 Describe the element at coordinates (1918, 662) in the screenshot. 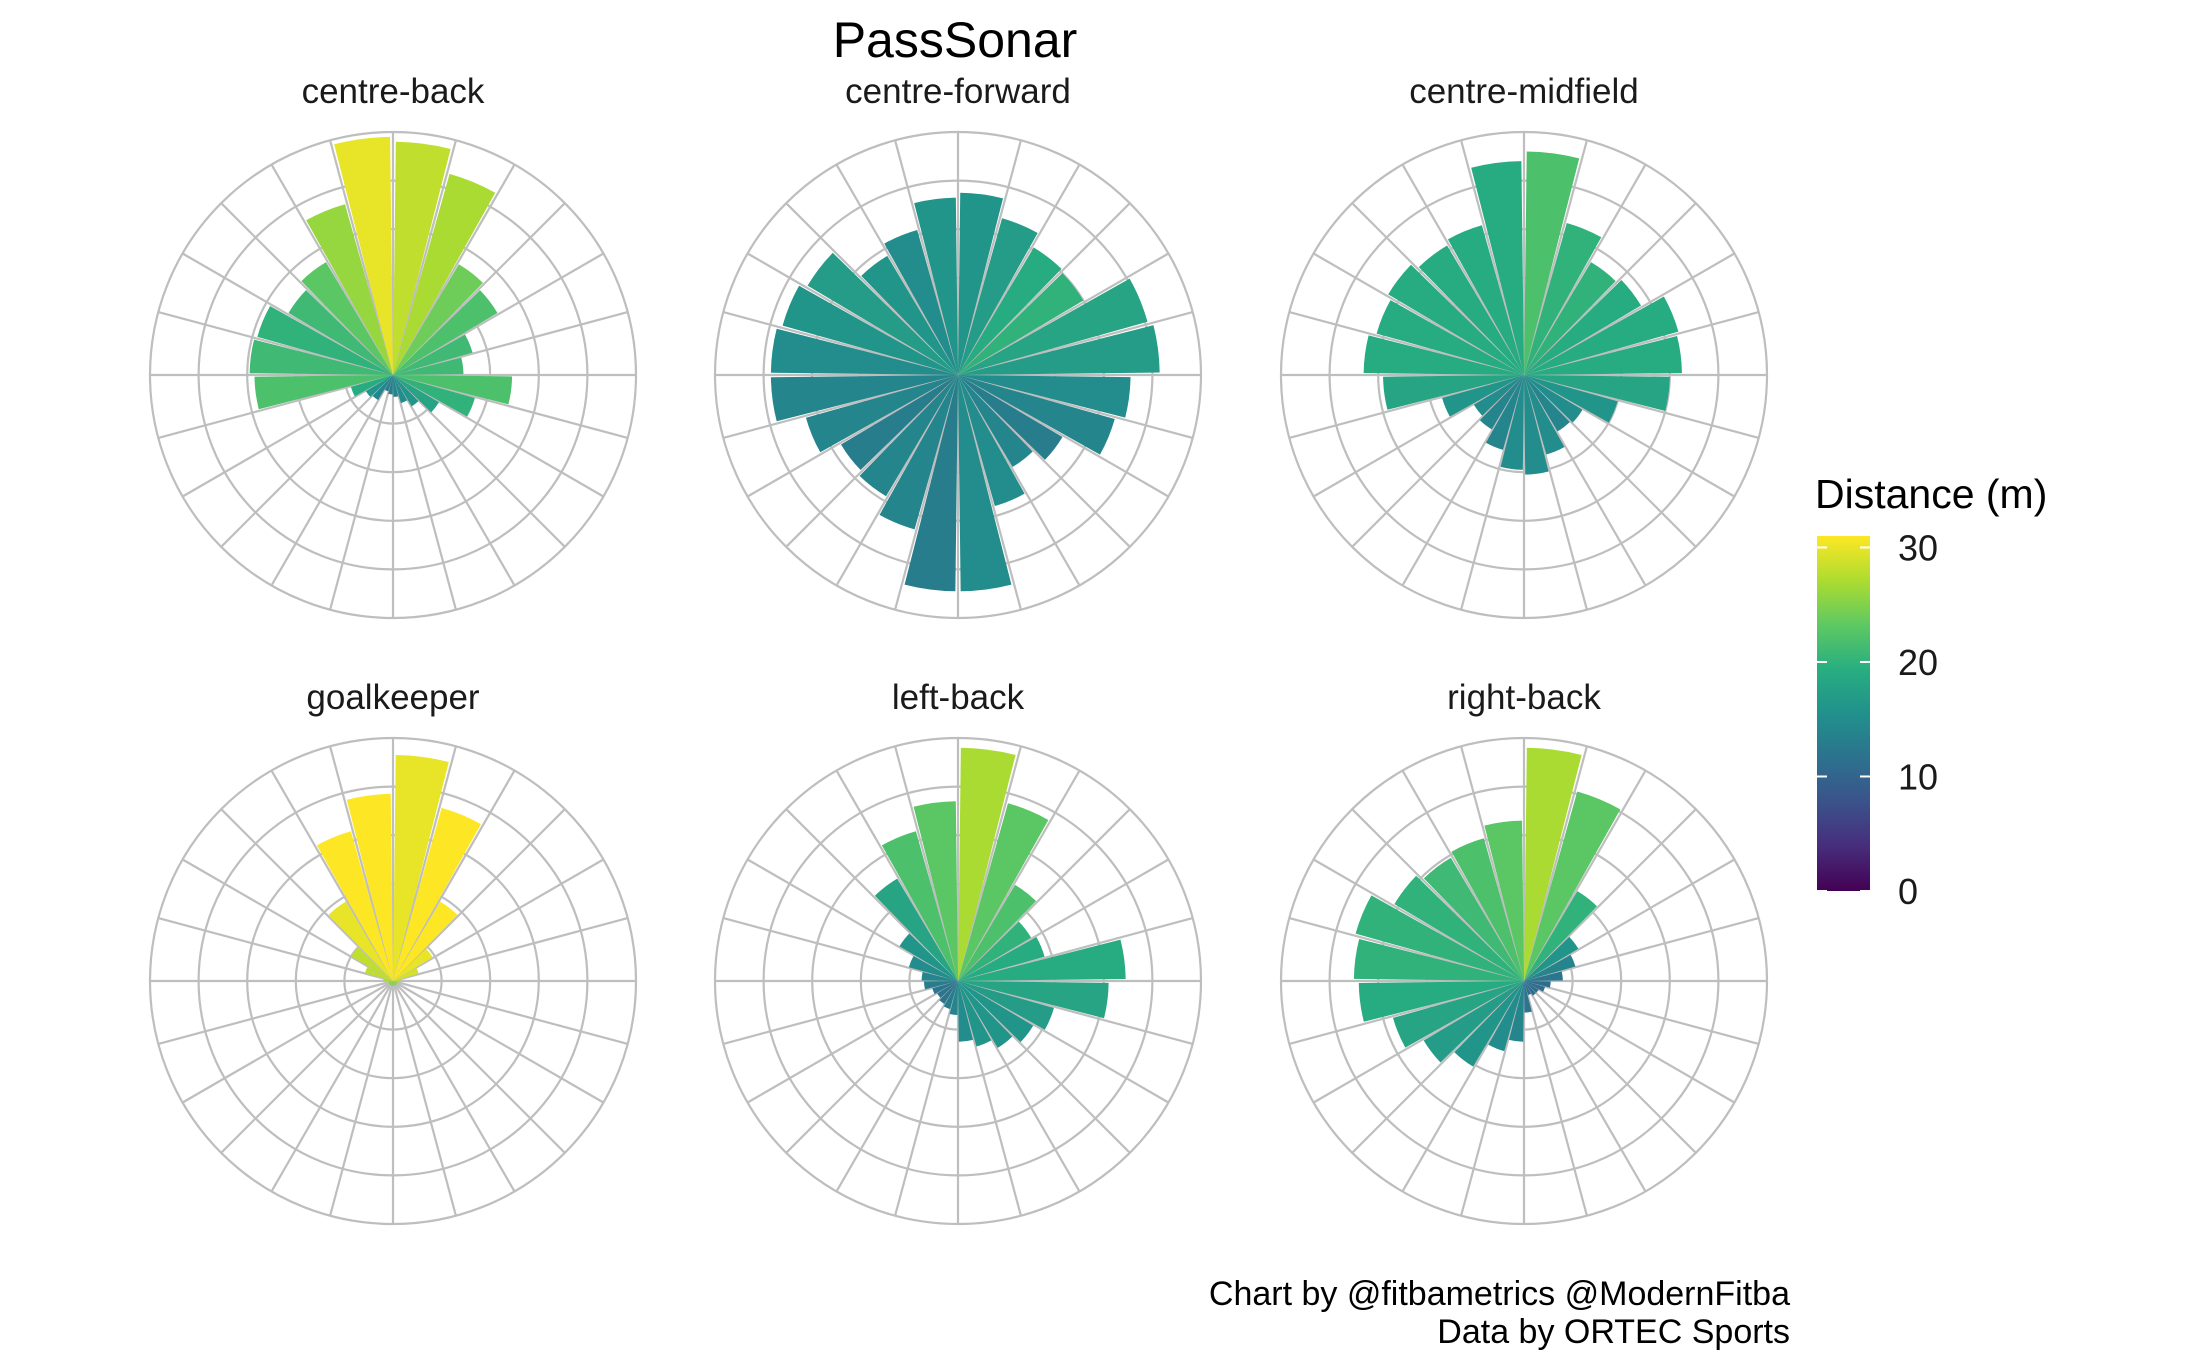

I see `legend-tick-label: 20` at that location.